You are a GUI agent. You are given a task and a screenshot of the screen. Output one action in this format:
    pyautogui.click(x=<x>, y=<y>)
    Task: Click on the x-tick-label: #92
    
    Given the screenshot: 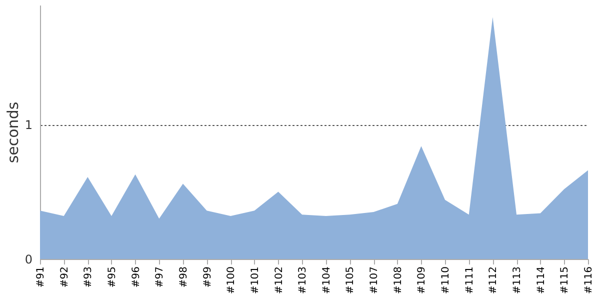 What is the action you would take?
    pyautogui.click(x=64, y=277)
    